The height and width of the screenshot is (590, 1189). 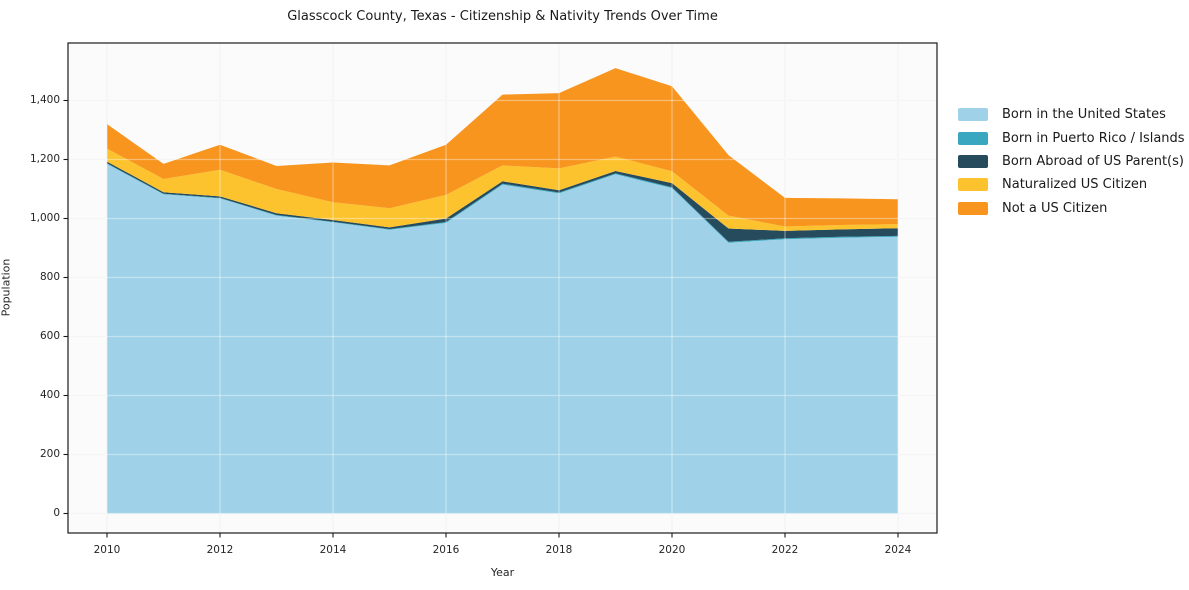 I want to click on area-born-abroad-of-us-parent-s, so click(x=502, y=201).